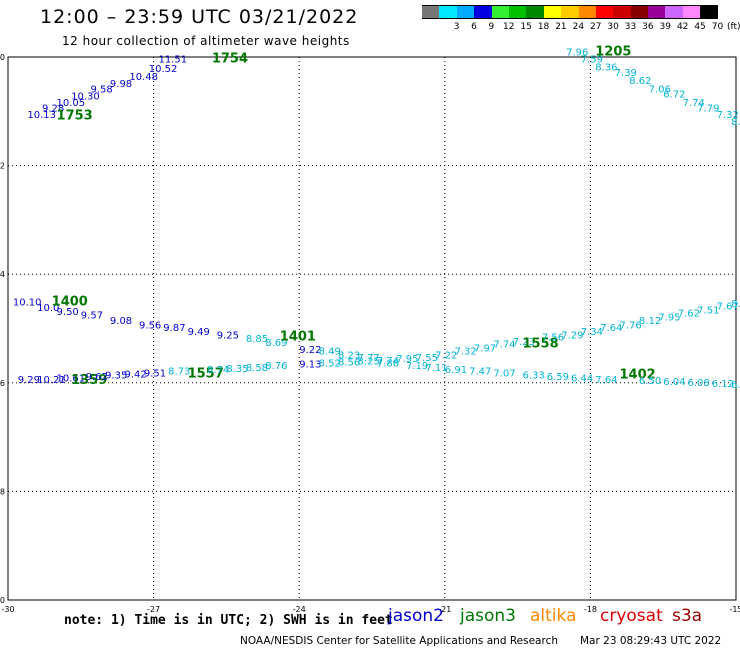 This screenshot has width=740, height=650. I want to click on scale-label: 33, so click(630, 27).